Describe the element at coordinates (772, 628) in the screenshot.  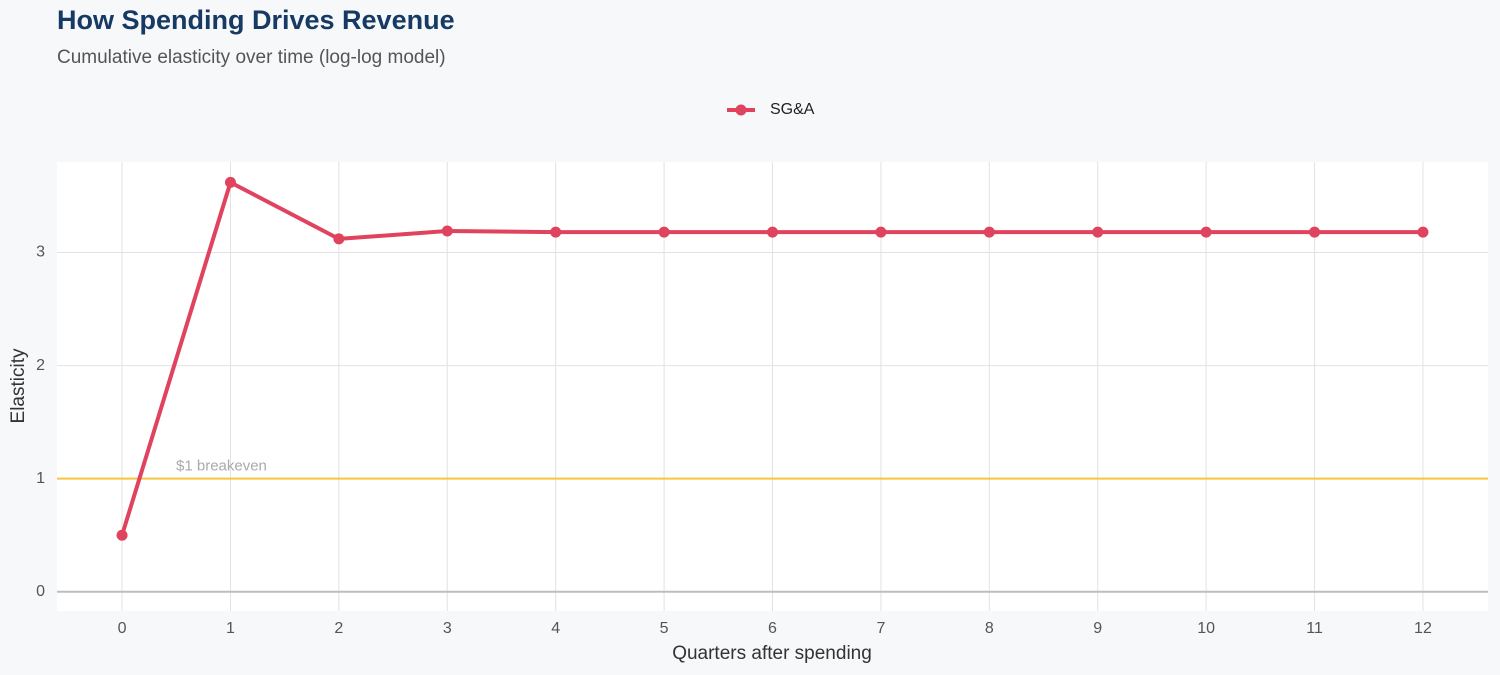
I see `x-tick-label: 6` at that location.